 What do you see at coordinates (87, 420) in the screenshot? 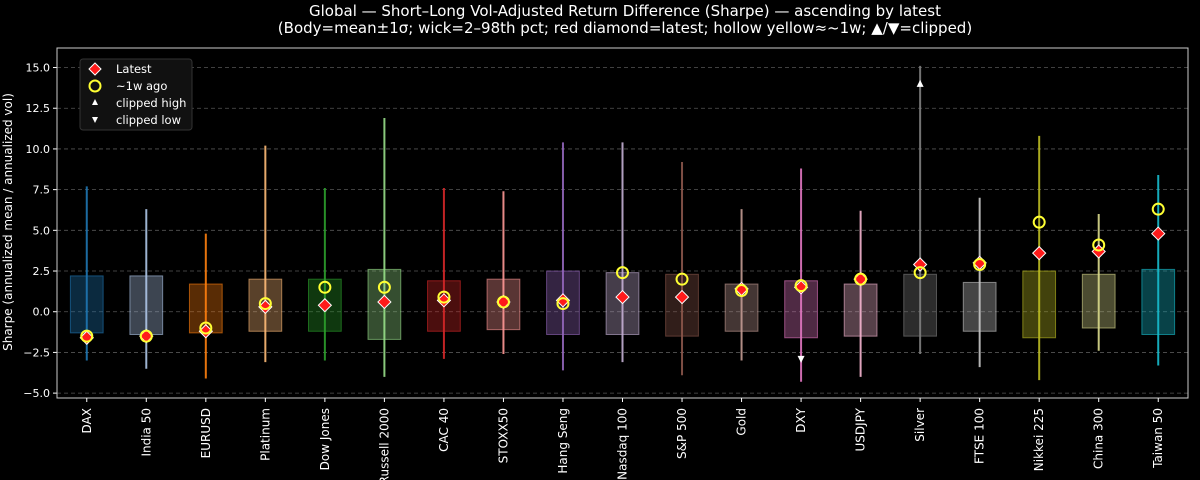
I see `x-tick-label: DAX` at bounding box center [87, 420].